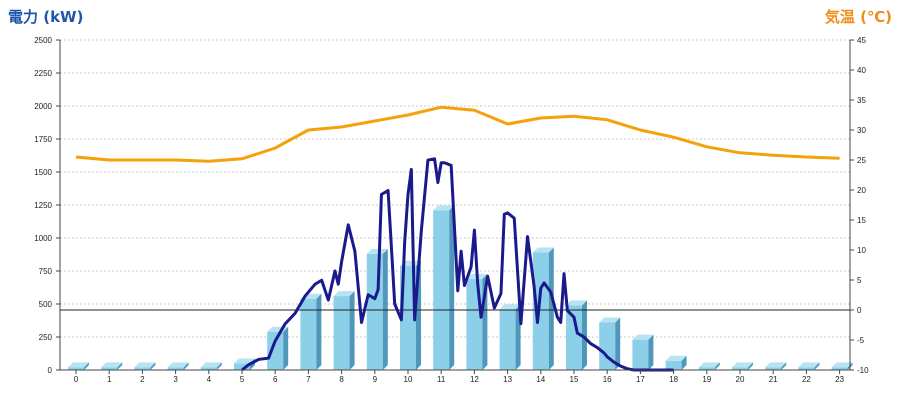 Image resolution: width=900 pixels, height=400 pixels. What do you see at coordinates (375, 379) in the screenshot?
I see `x-tick-label: 9` at bounding box center [375, 379].